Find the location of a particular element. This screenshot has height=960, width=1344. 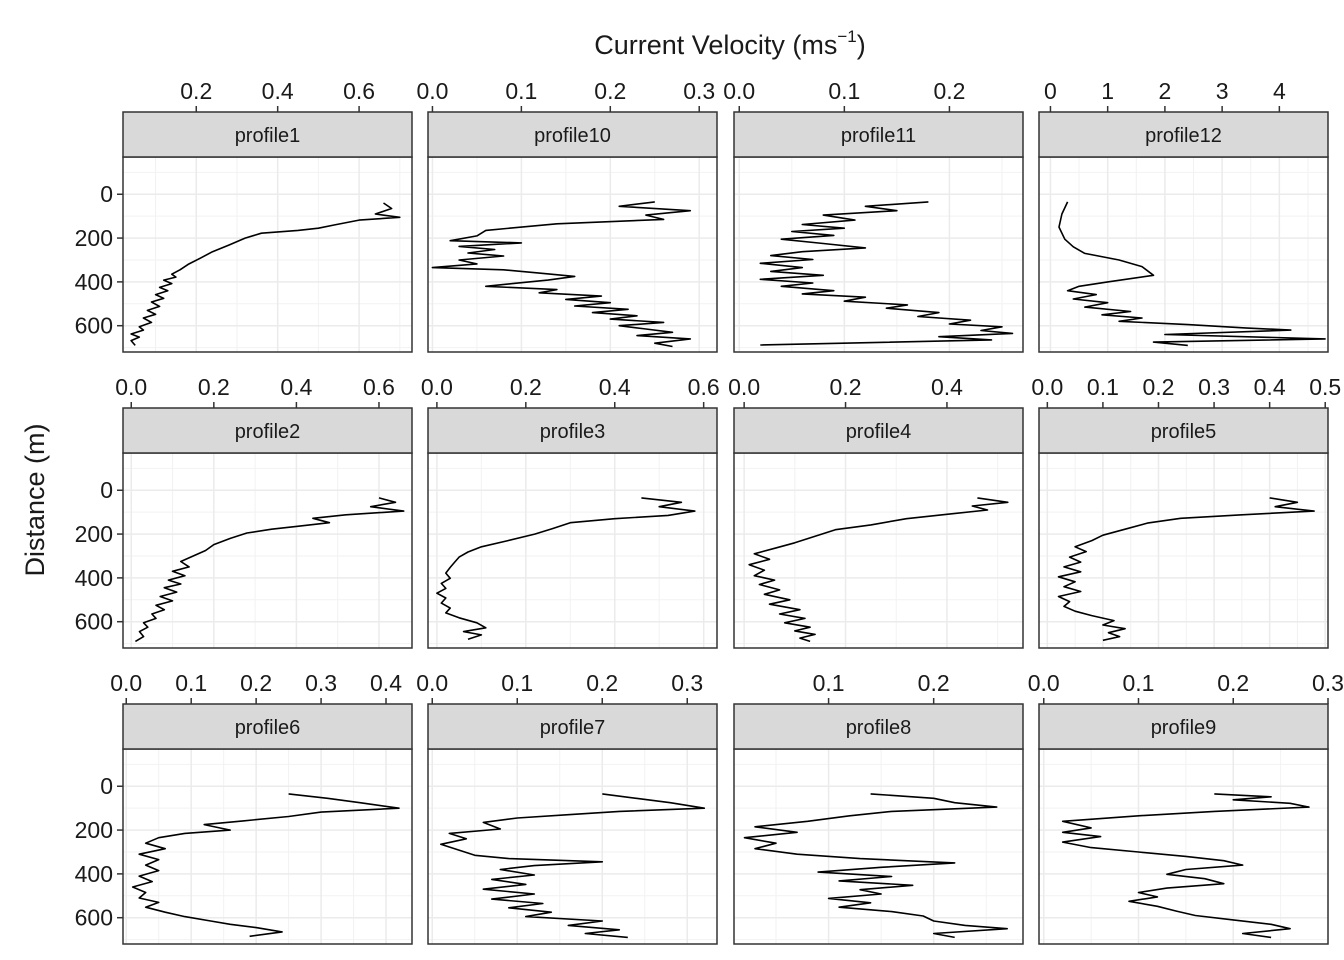

panel-profile6: profile6 0.0 0.1 0.2 0.3 0.4 0 200 400 600 is located at coordinates (244, 807).